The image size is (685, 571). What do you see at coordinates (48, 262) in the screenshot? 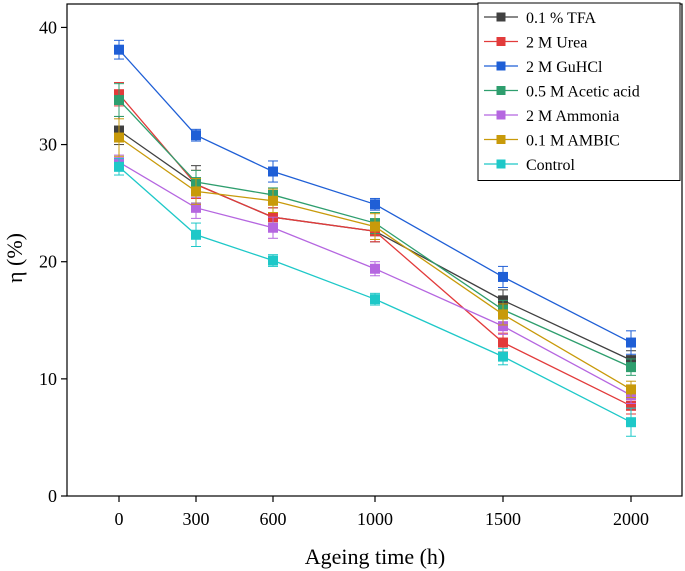
I see `y-tick-label: 20` at bounding box center [48, 262].